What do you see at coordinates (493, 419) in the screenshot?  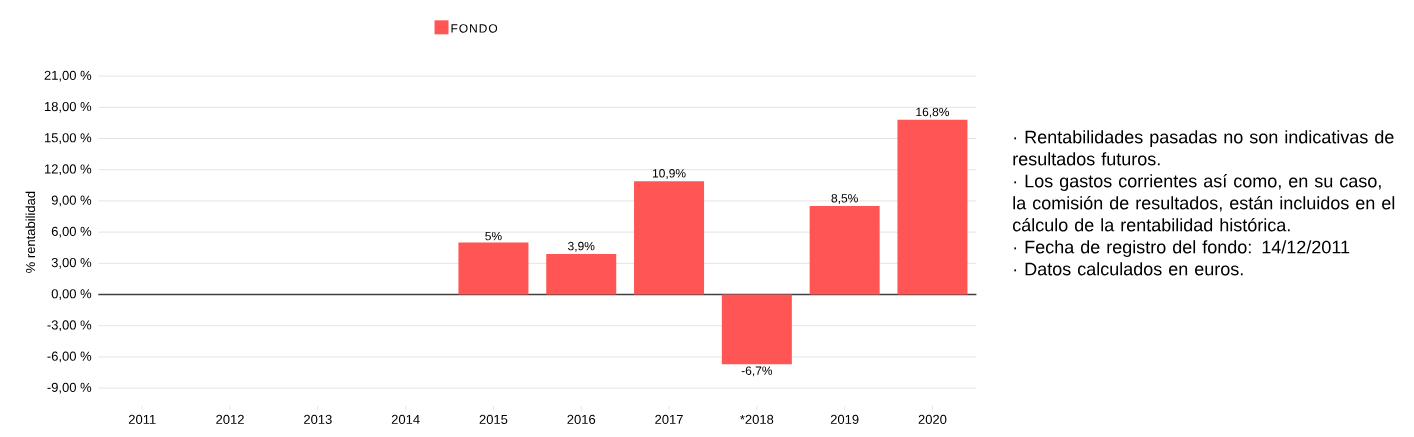 I see `x-tick-label: 2015` at bounding box center [493, 419].